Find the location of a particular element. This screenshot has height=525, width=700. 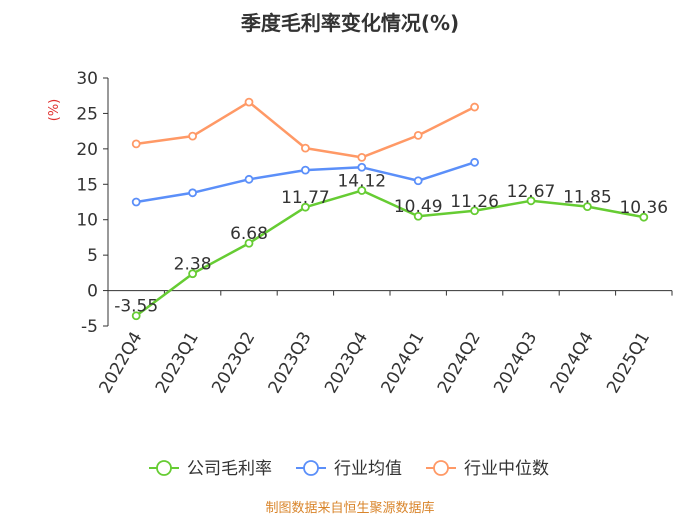

legend-label: 公司毛利率 is located at coordinates (229, 469).